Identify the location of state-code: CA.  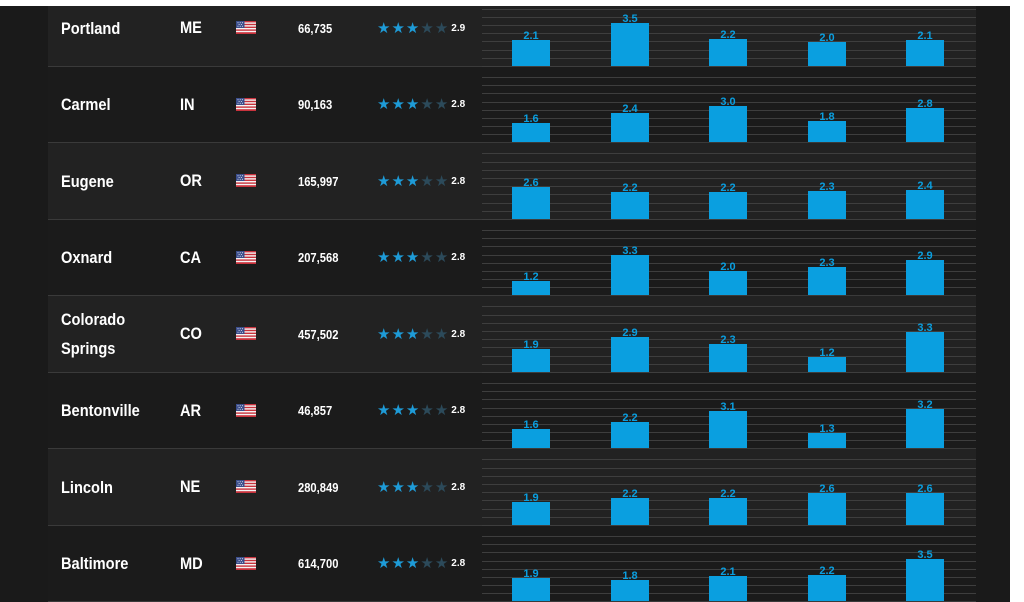
(191, 257).